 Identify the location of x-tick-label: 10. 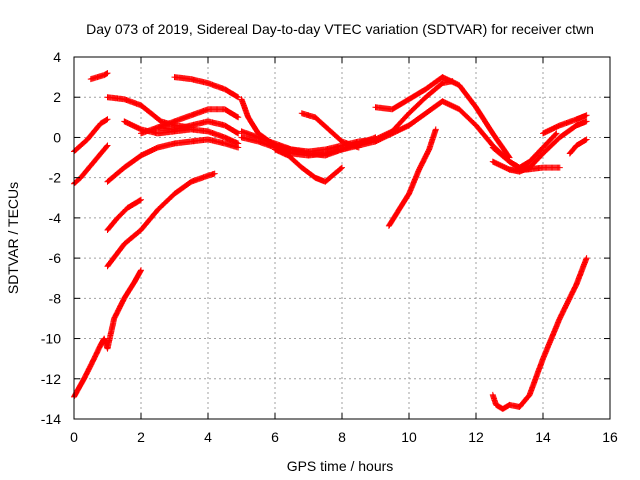
(409, 437).